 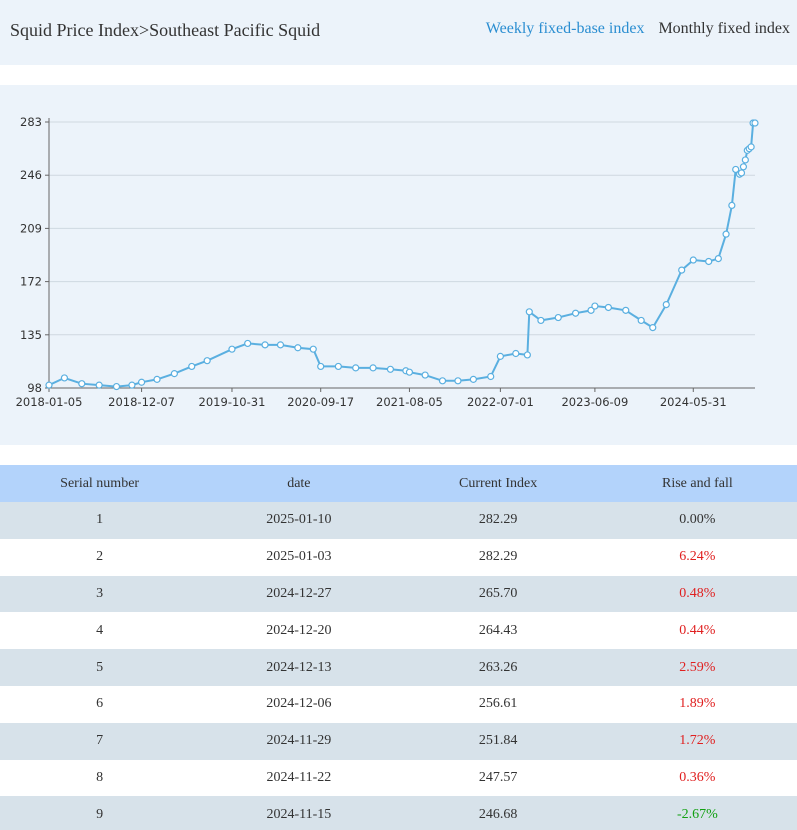 I want to click on cell-rise-and-fall: 1.89%, so click(x=697, y=704).